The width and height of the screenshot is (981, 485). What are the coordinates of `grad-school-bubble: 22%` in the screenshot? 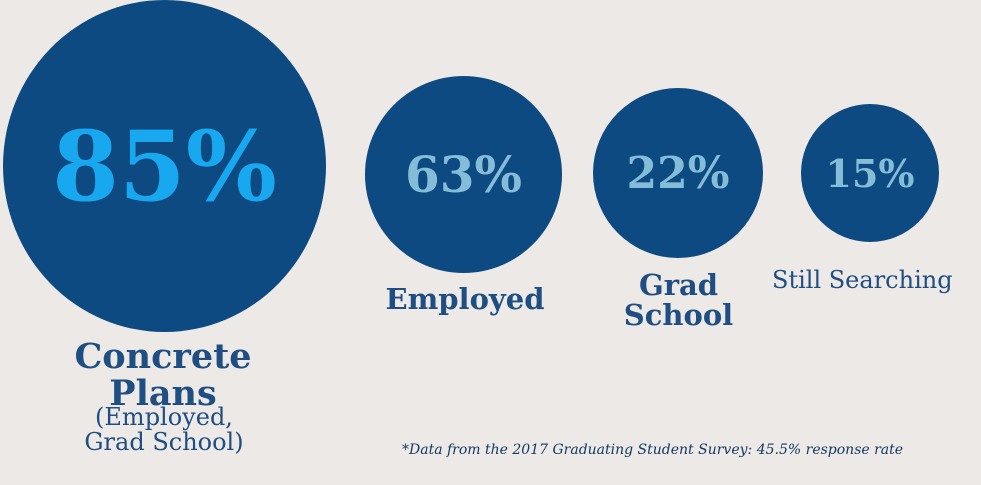 It's located at (678, 173).